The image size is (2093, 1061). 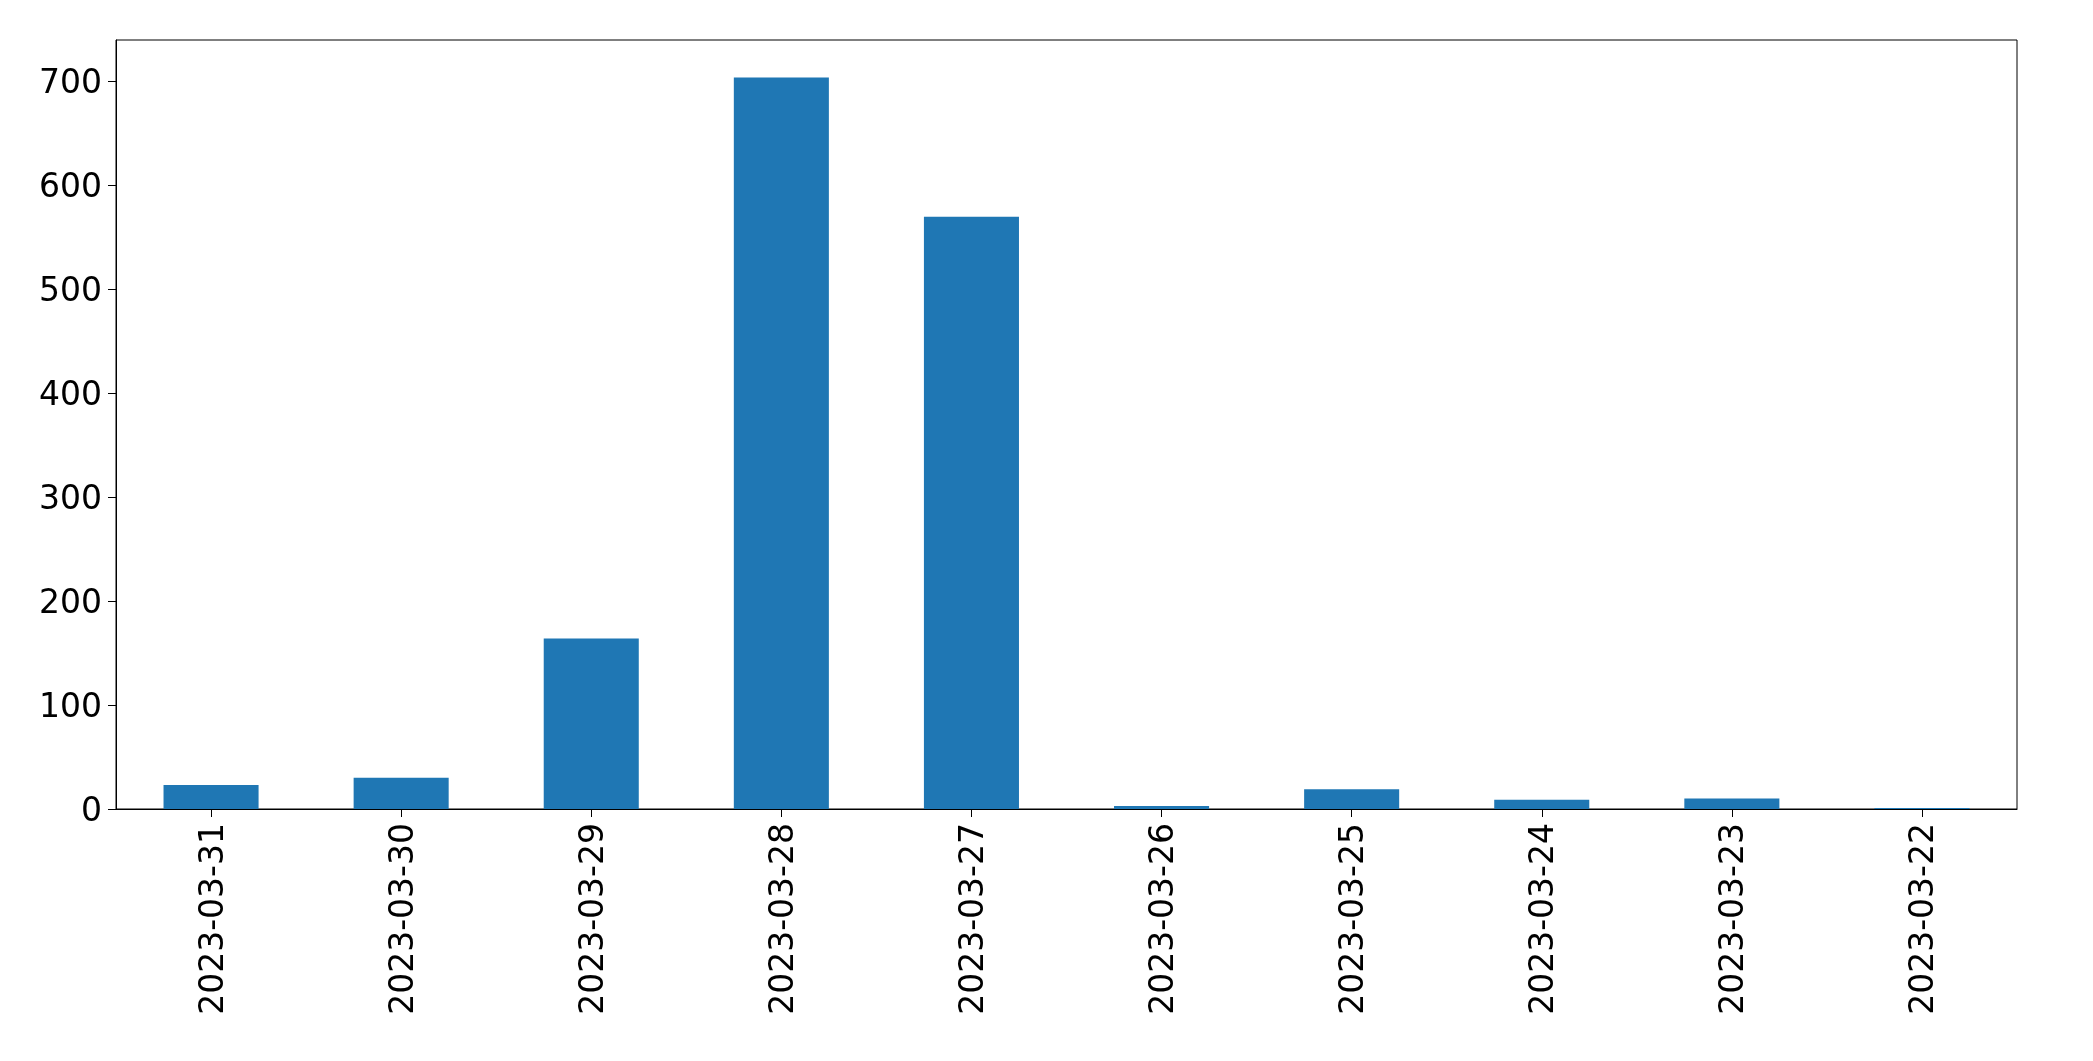 What do you see at coordinates (781, 919) in the screenshot?
I see `x-tick-label: 2023-03-28` at bounding box center [781, 919].